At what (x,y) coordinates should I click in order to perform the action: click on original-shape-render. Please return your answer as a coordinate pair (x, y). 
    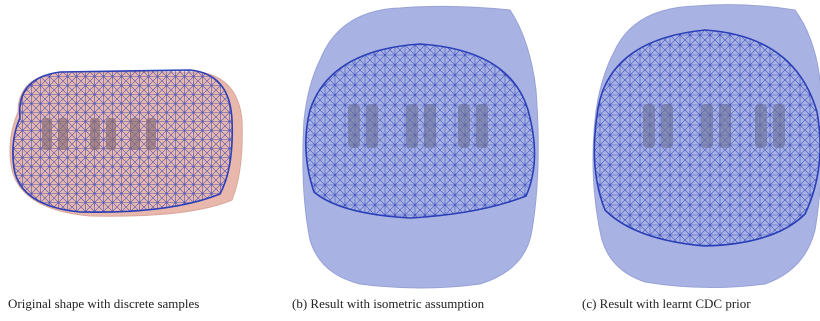
    Looking at the image, I should click on (126, 143).